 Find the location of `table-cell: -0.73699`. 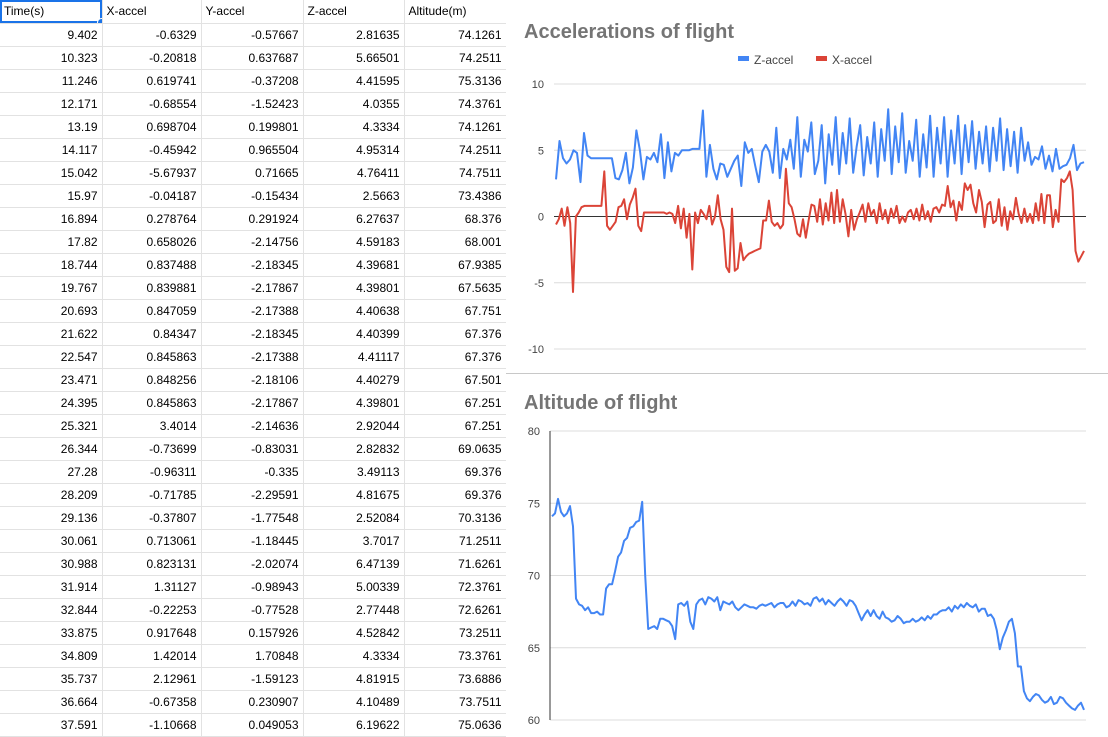

table-cell: -0.73699 is located at coordinates (152, 449).